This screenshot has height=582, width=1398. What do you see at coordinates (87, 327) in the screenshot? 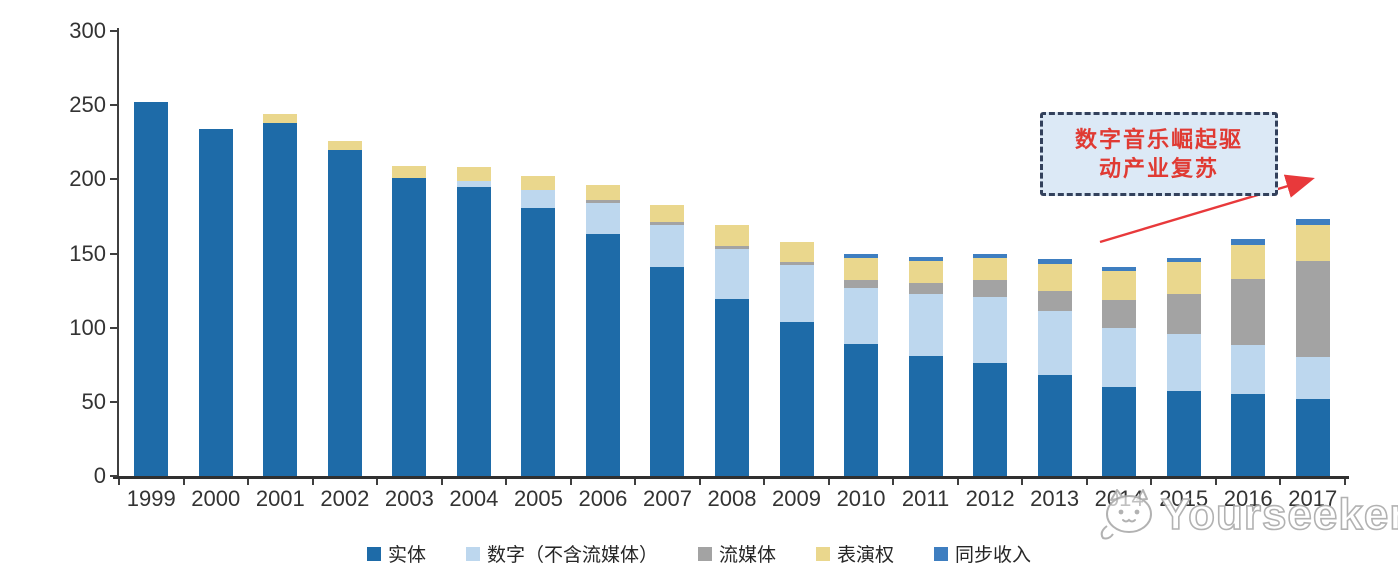
I see `y-tick-label: 100` at bounding box center [87, 327].